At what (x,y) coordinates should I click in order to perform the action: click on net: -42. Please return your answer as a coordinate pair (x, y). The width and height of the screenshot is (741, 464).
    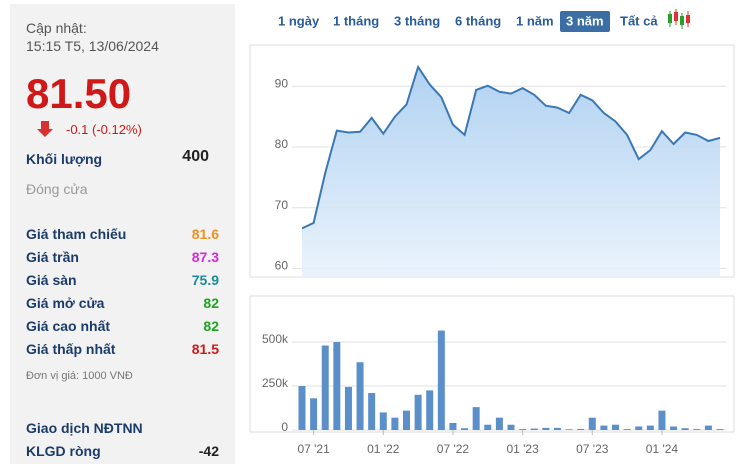
    Looking at the image, I should click on (208, 451).